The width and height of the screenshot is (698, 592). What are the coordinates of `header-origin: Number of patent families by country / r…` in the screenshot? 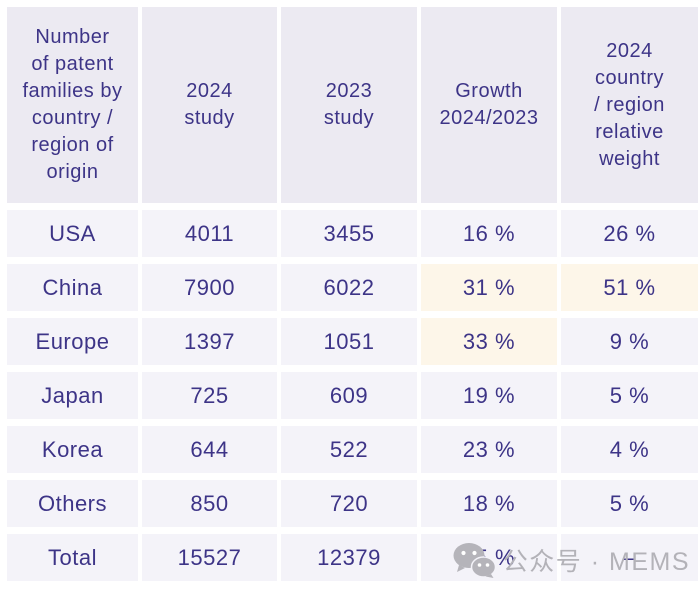 It's located at (72, 105).